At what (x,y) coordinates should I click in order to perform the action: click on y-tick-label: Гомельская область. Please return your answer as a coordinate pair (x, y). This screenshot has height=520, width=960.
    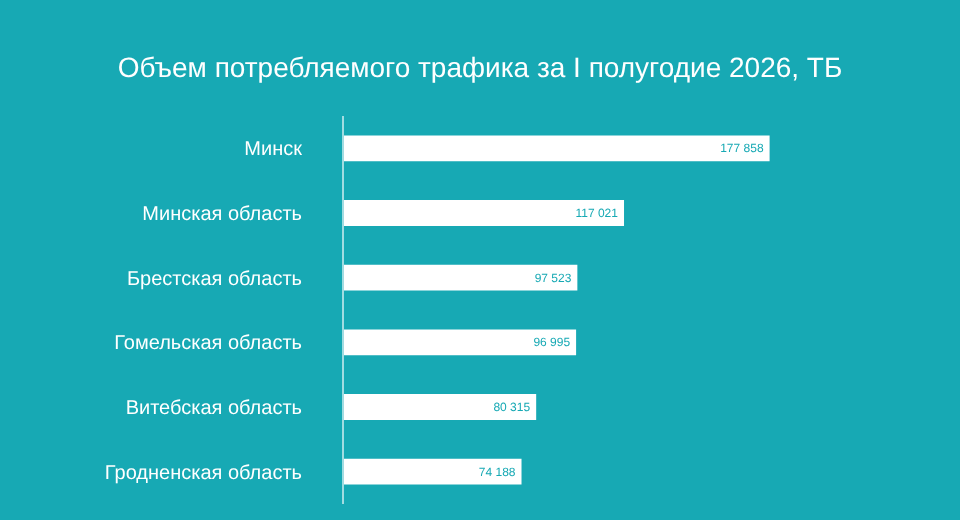
    Looking at the image, I should click on (208, 344).